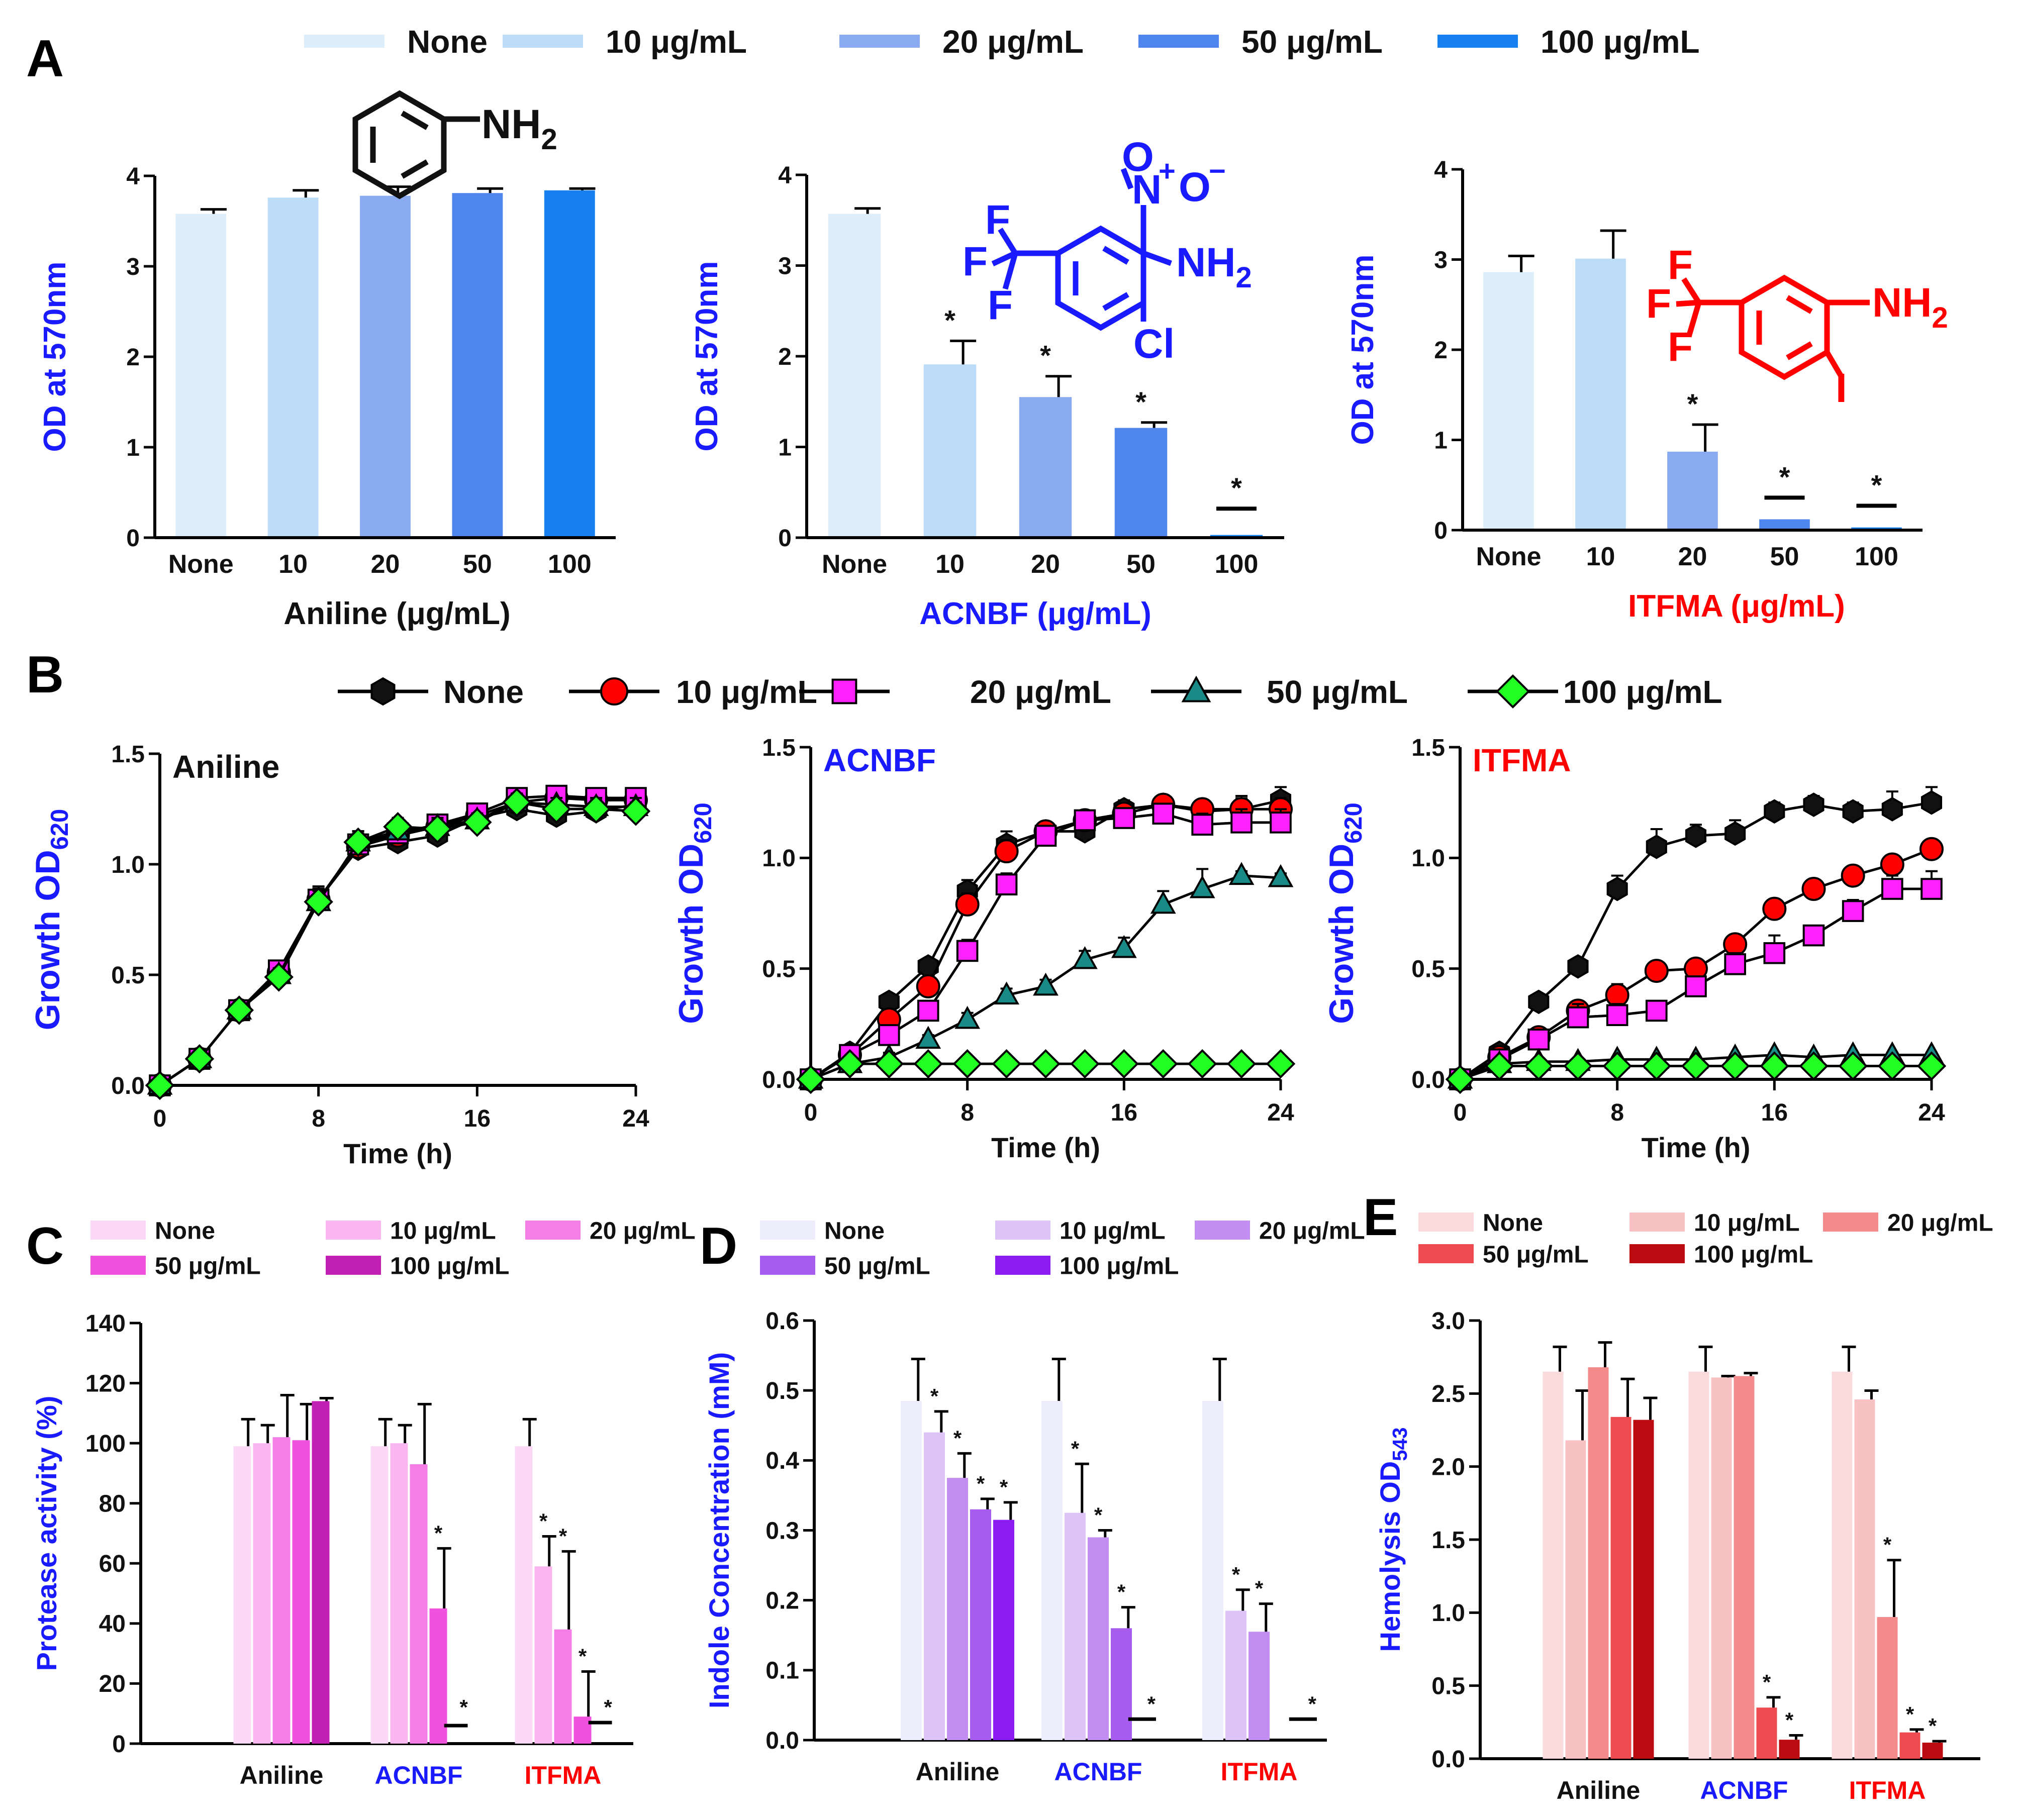  Describe the element at coordinates (1023, 1230) in the screenshot. I see `legend-swatch-10-g-ml` at that location.